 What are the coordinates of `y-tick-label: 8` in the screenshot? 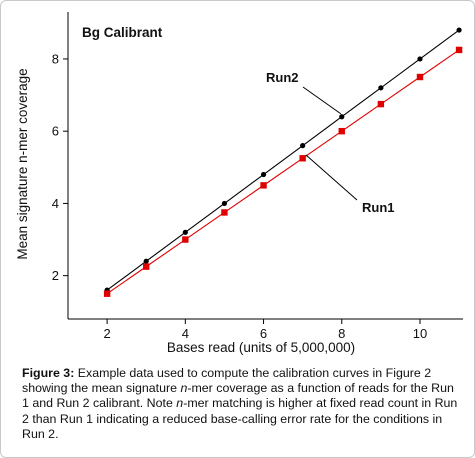 It's located at (55, 58).